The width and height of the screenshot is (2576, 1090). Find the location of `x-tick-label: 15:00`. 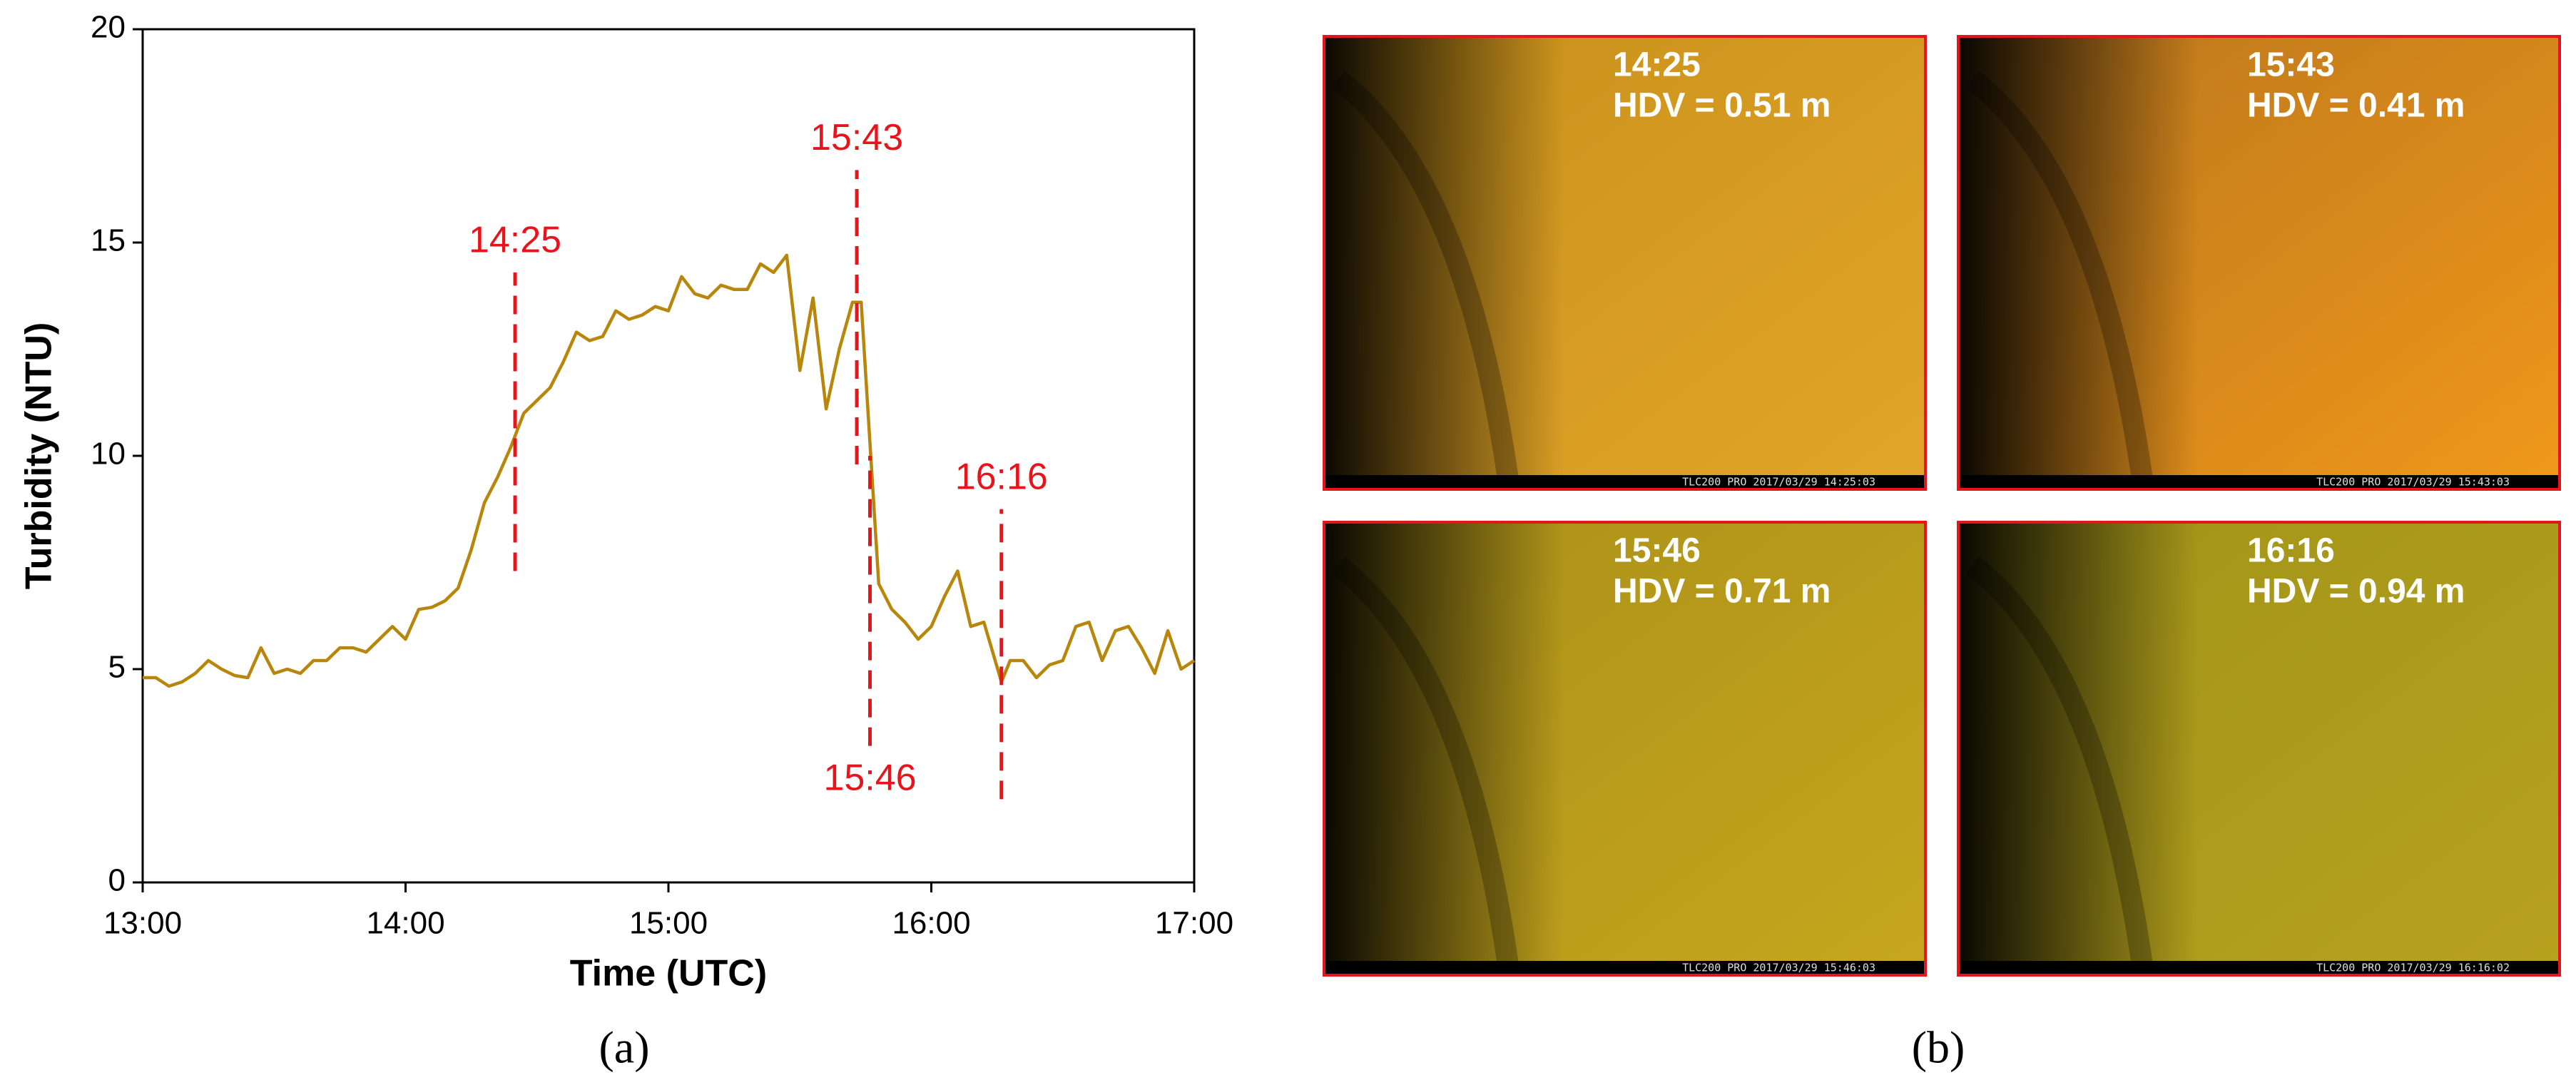

x-tick-label: 15:00 is located at coordinates (668, 923).